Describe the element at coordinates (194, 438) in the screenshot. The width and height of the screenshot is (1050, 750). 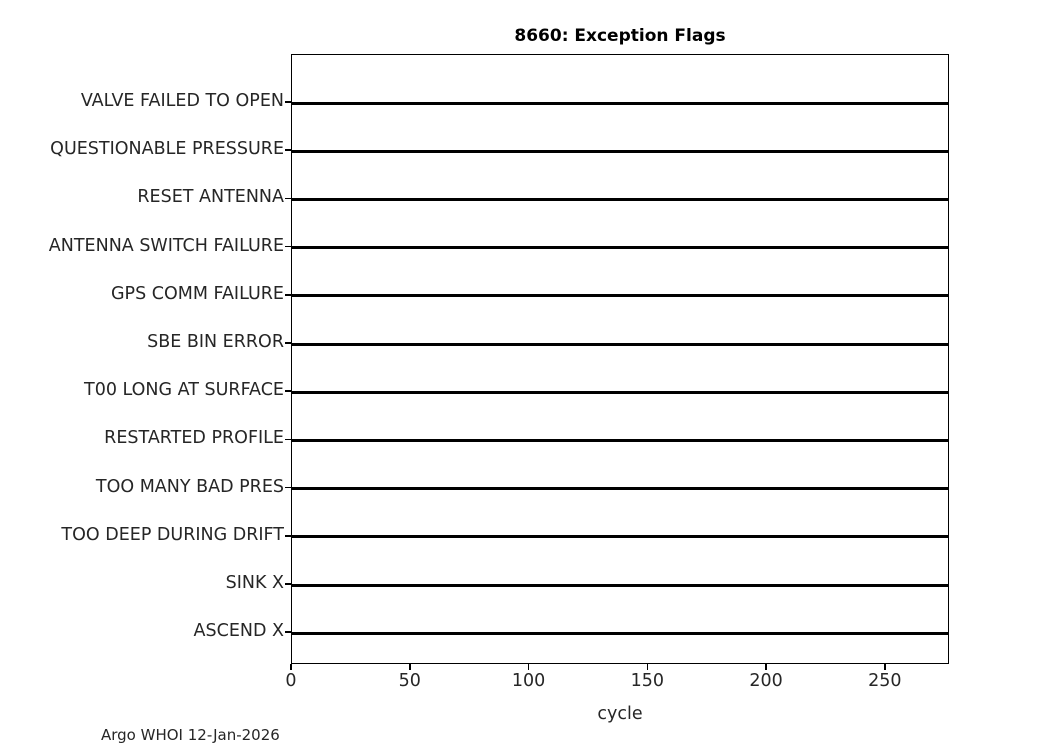
I see `y-axis-tick-label: RESTARTED PROFILE` at that location.